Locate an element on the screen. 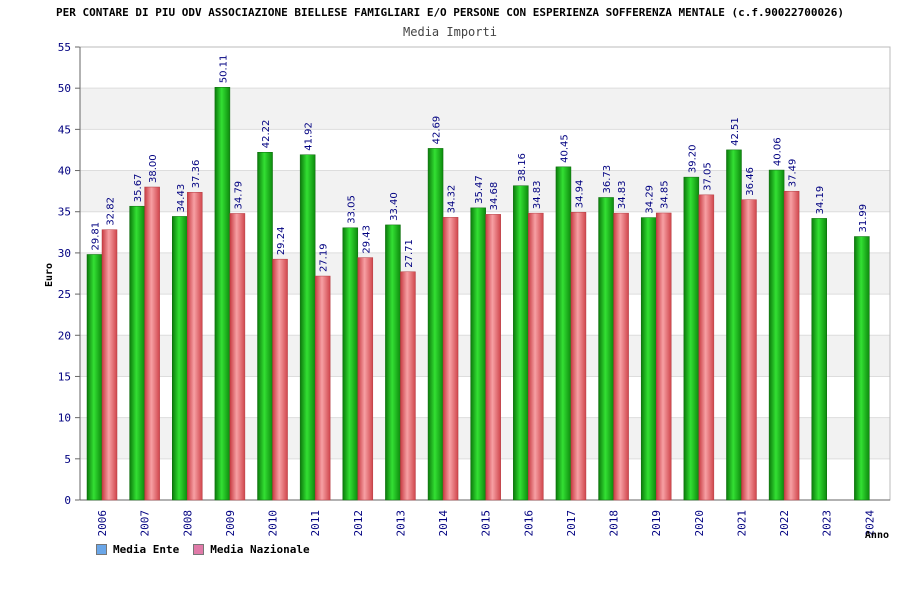 The image size is (900, 600). data-label: 27.19 is located at coordinates (324, 257).